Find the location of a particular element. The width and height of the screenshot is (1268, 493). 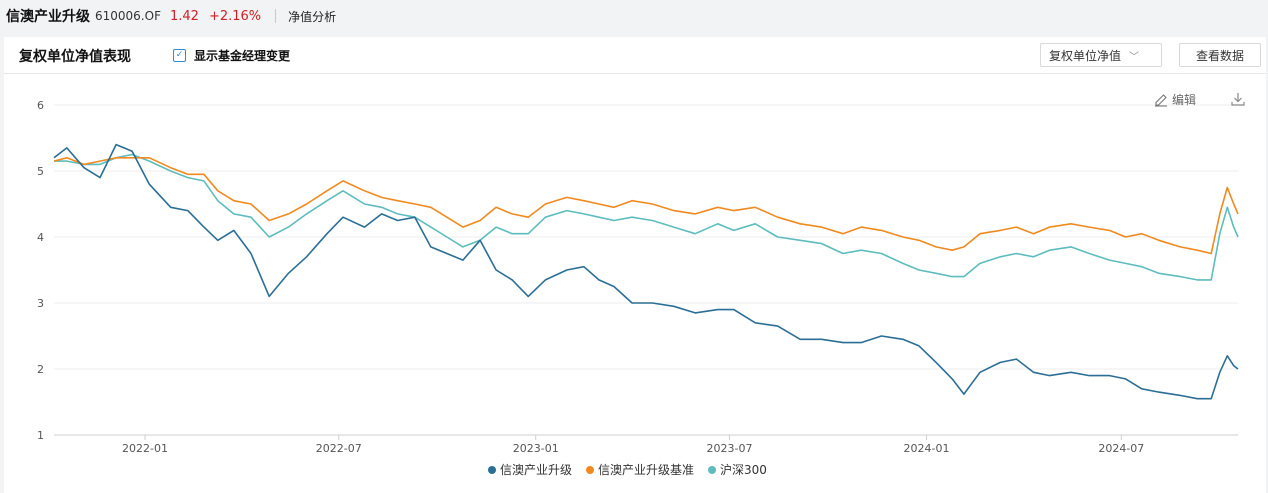

manager-change-toggle: ✓ 显示基金经理变更 is located at coordinates (231, 55).